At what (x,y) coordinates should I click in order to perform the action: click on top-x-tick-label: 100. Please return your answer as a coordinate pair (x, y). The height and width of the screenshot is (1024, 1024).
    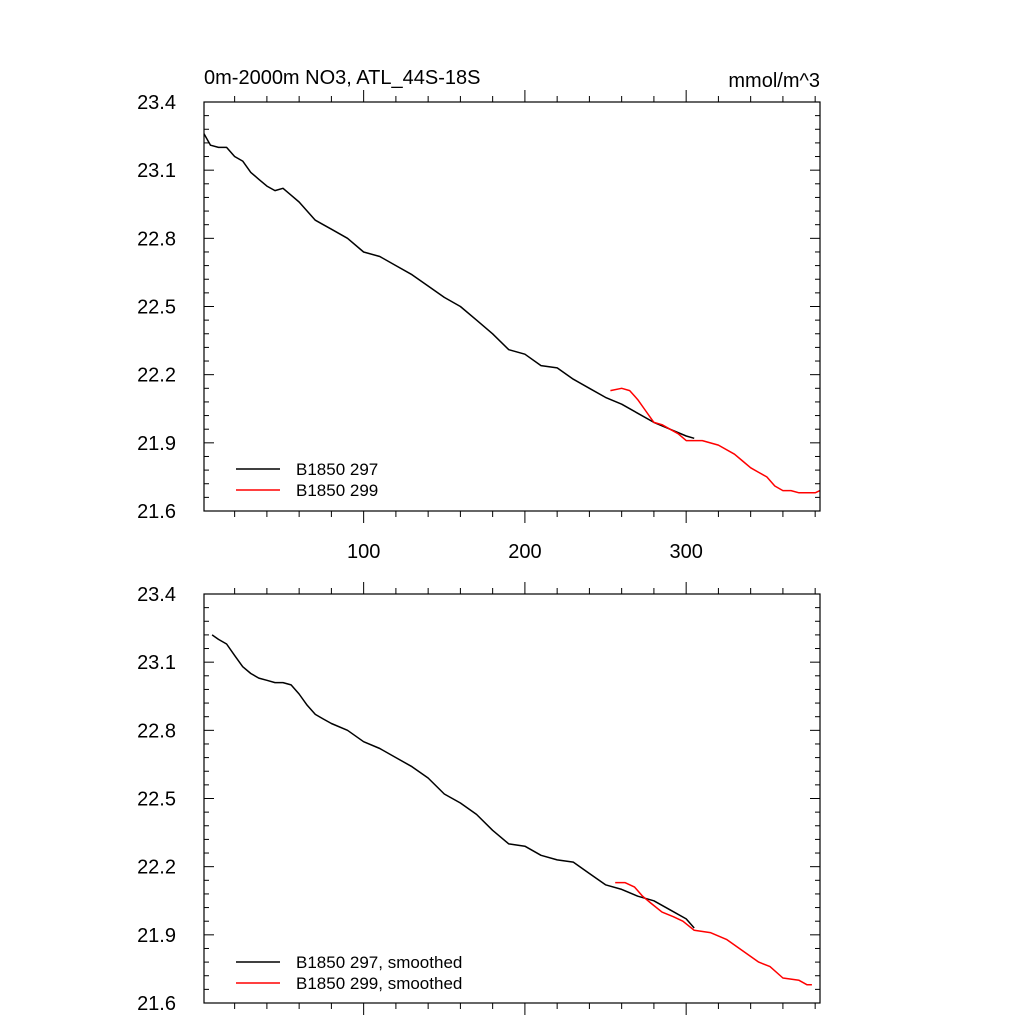
    Looking at the image, I should click on (363, 552).